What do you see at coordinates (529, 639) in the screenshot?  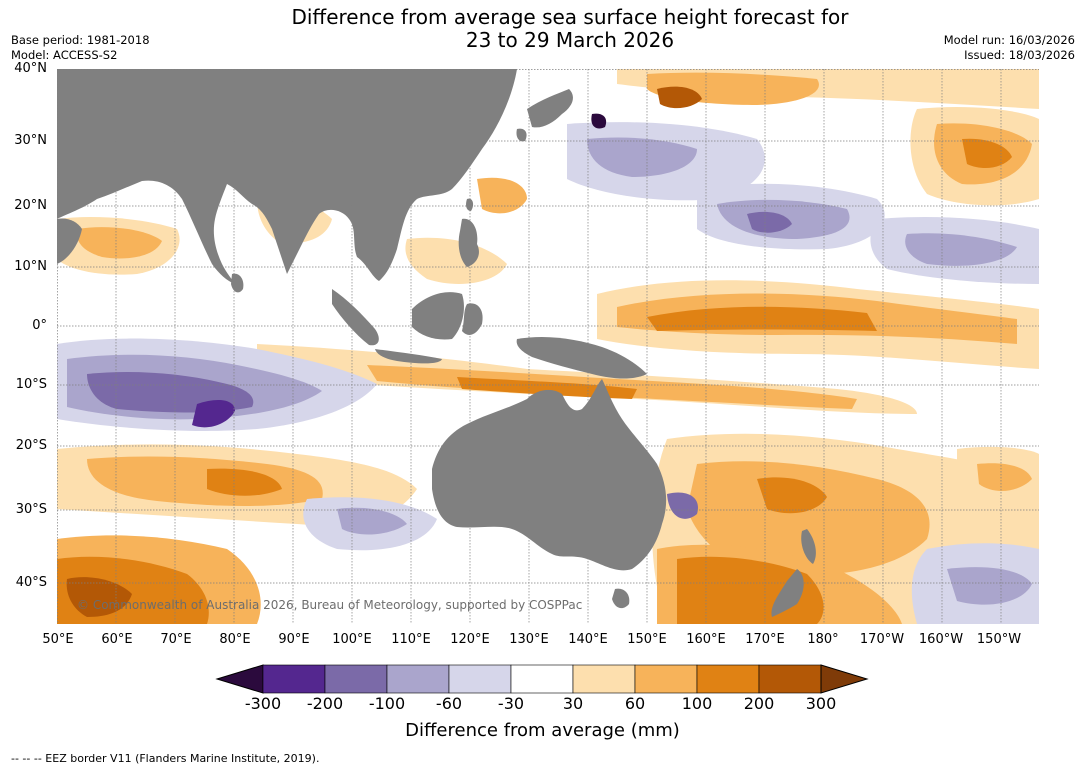 I see `lon-label: 130°E` at bounding box center [529, 639].